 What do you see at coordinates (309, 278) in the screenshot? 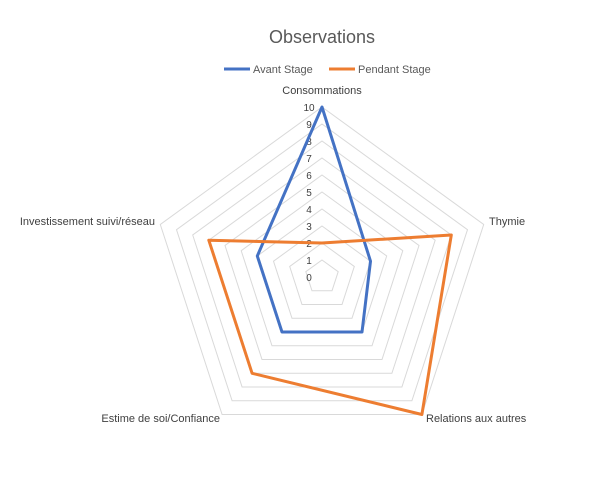
I see `tick-label-0: 0` at bounding box center [309, 278].